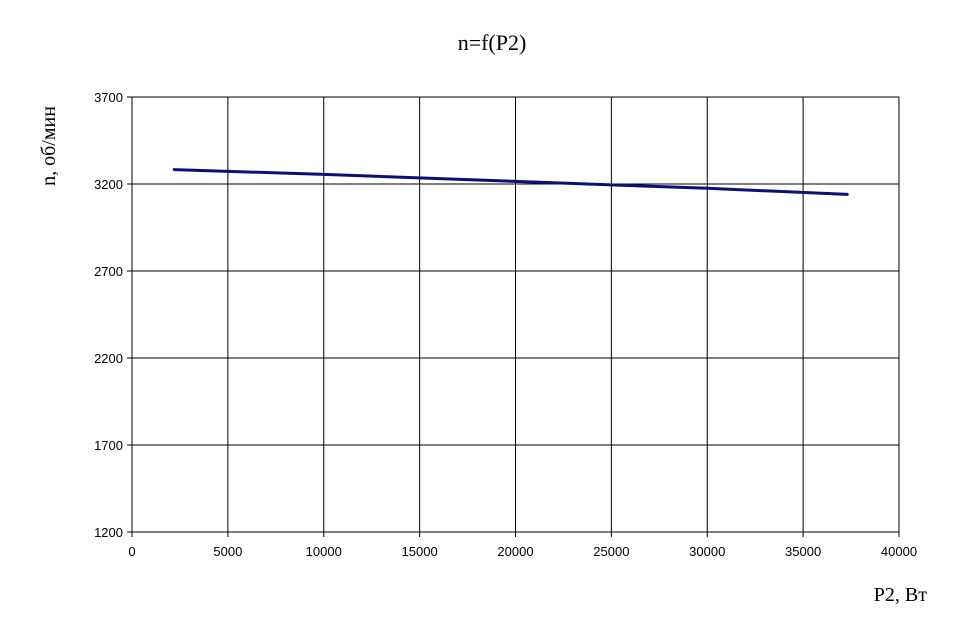  Describe the element at coordinates (108, 97) in the screenshot. I see `y-tick-label: 3700` at that location.